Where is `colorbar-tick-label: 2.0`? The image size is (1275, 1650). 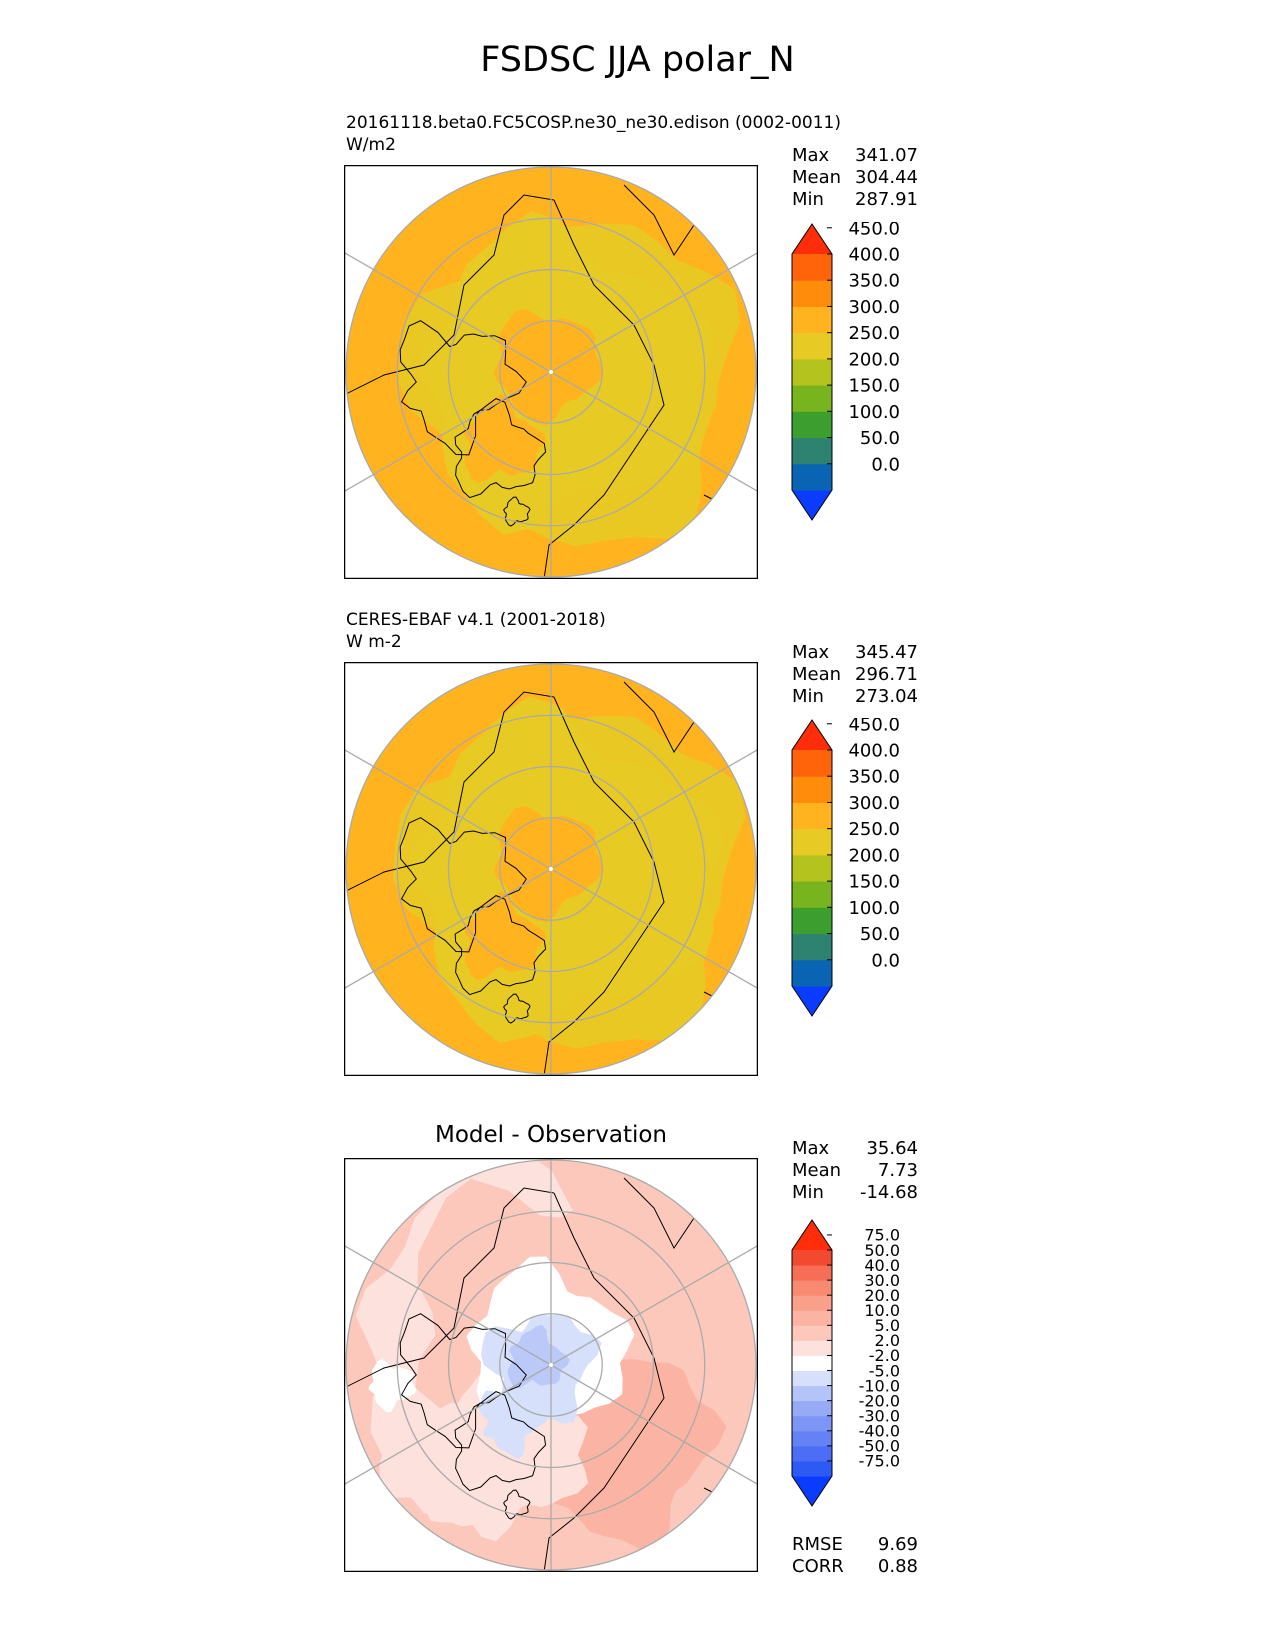
colorbar-tick-label: 2.0 is located at coordinates (887, 1340).